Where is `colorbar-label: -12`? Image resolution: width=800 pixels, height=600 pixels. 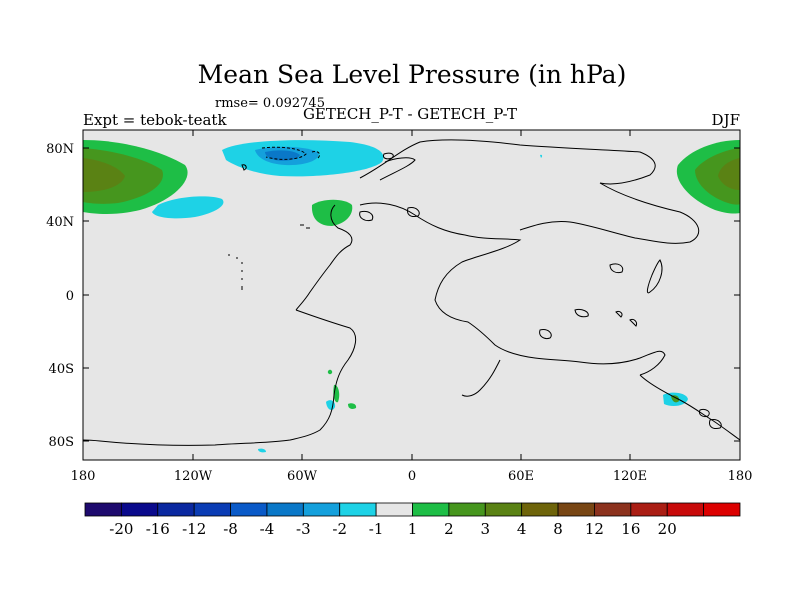
colorbar-label: -12 is located at coordinates (194, 529).